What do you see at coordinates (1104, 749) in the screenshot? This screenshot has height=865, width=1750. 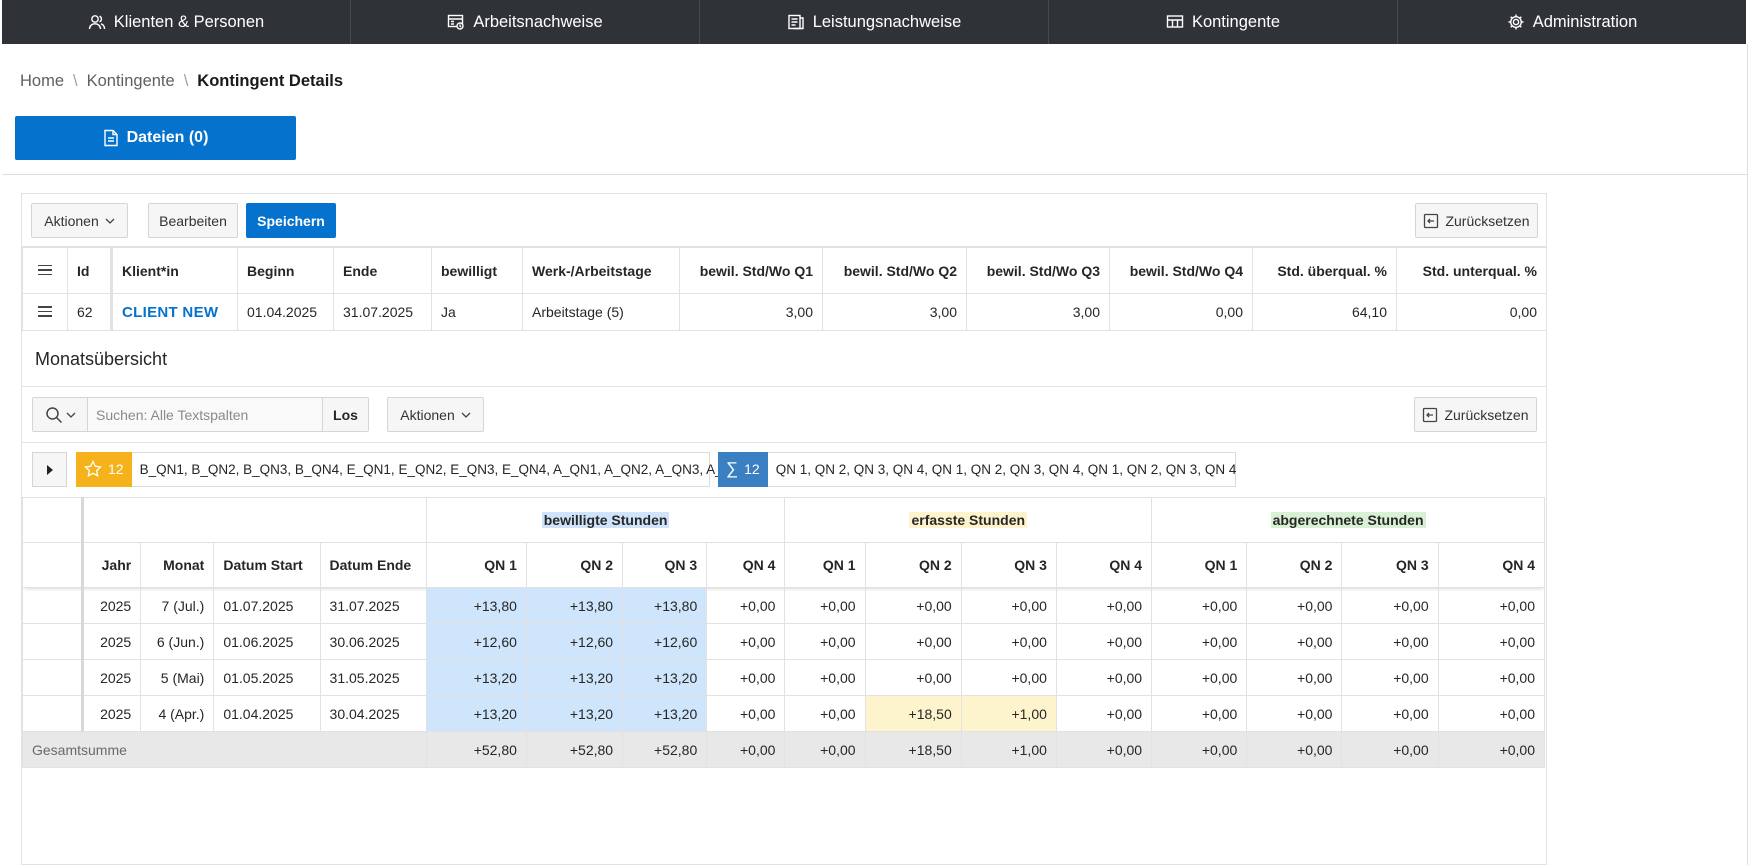 I see `total-e-qn4: +0,00` at bounding box center [1104, 749].